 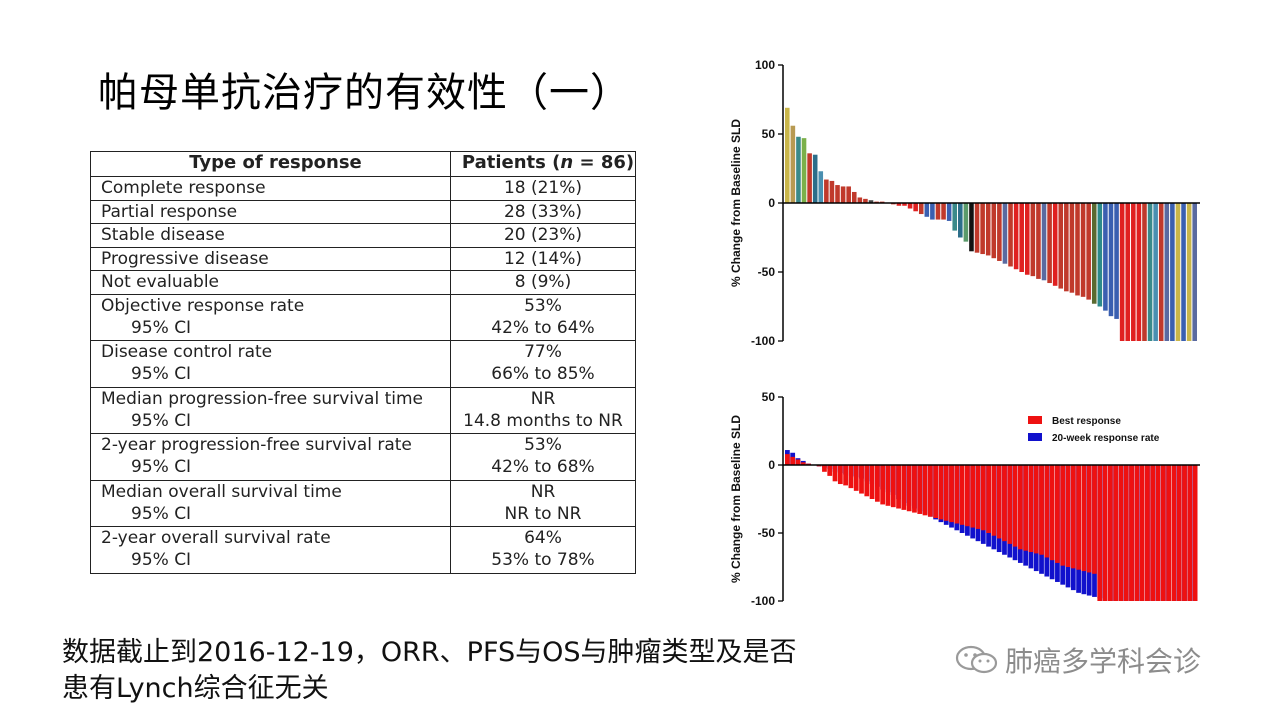 I want to click on legend-swatch, so click(x=1035, y=437).